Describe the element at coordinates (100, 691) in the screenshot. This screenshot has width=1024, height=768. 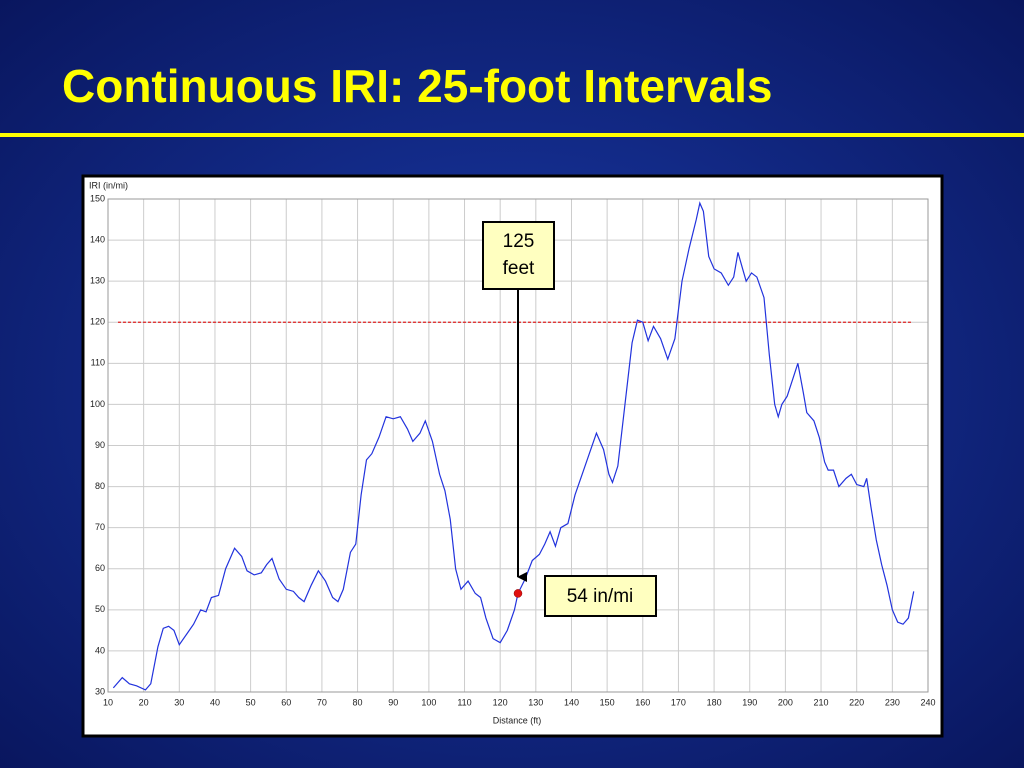
I see `y-tick-label: 30` at that location.